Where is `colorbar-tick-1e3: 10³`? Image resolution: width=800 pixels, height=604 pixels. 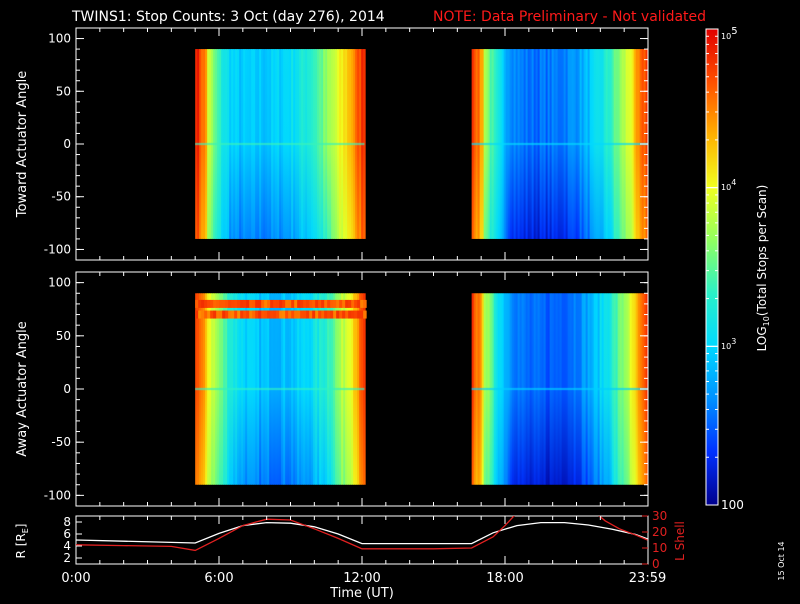 colorbar-tick-1e3: 10³ is located at coordinates (728, 344).